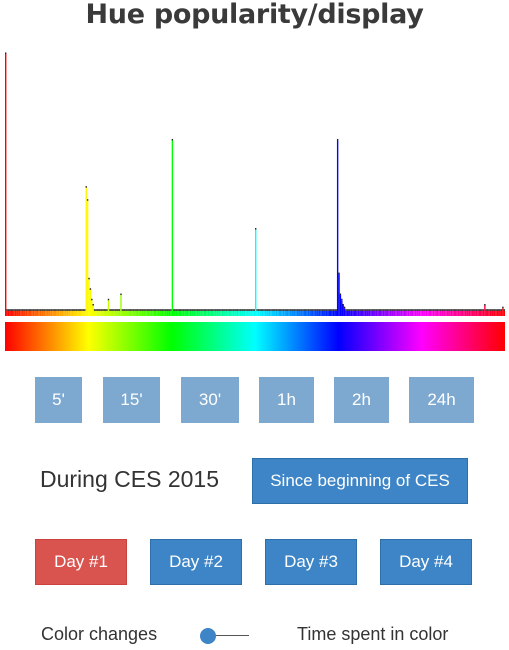  Describe the element at coordinates (196, 562) in the screenshot. I see `day-2-button: Day #2` at that location.